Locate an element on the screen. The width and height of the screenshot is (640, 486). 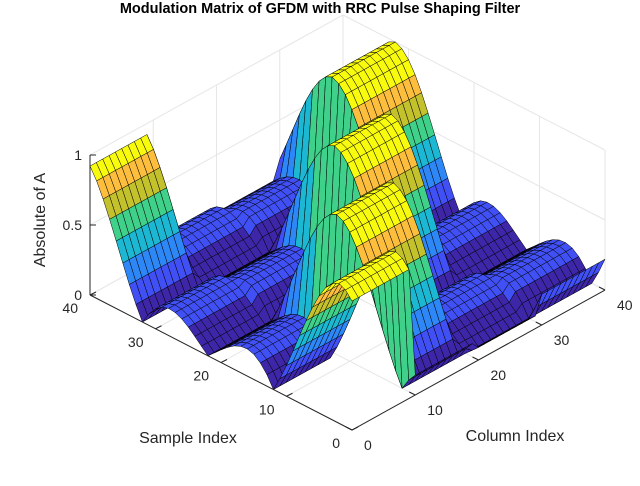
sample-tick-label: 20 is located at coordinates (201, 376).